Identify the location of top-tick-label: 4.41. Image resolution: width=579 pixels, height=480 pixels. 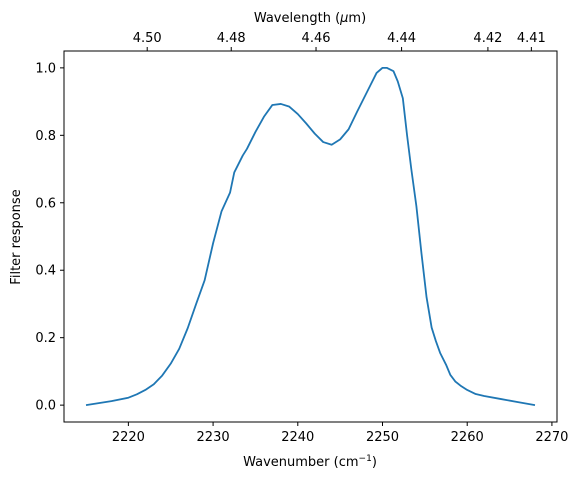
(531, 38).